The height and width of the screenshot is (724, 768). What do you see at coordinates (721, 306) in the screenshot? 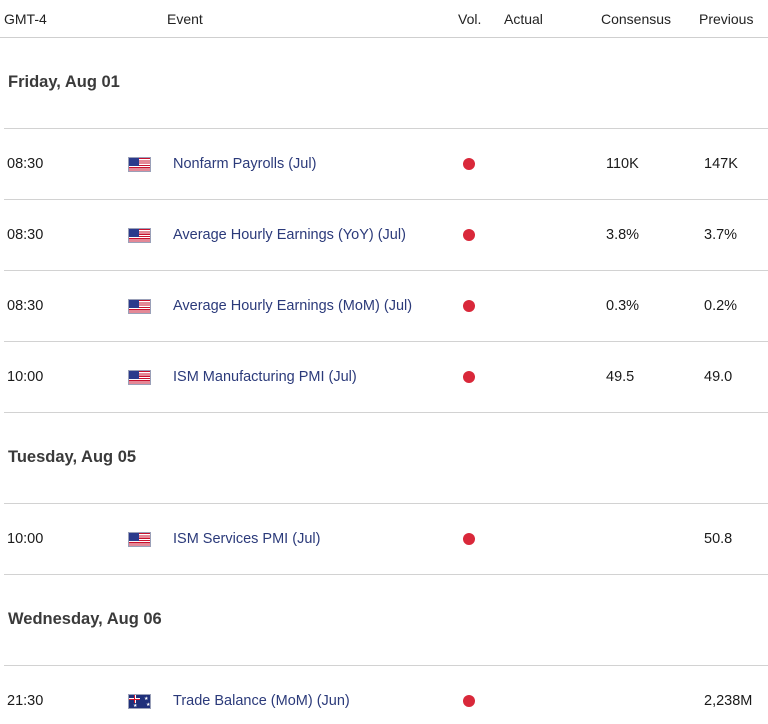
I see `previous-value: 0.2%` at bounding box center [721, 306].